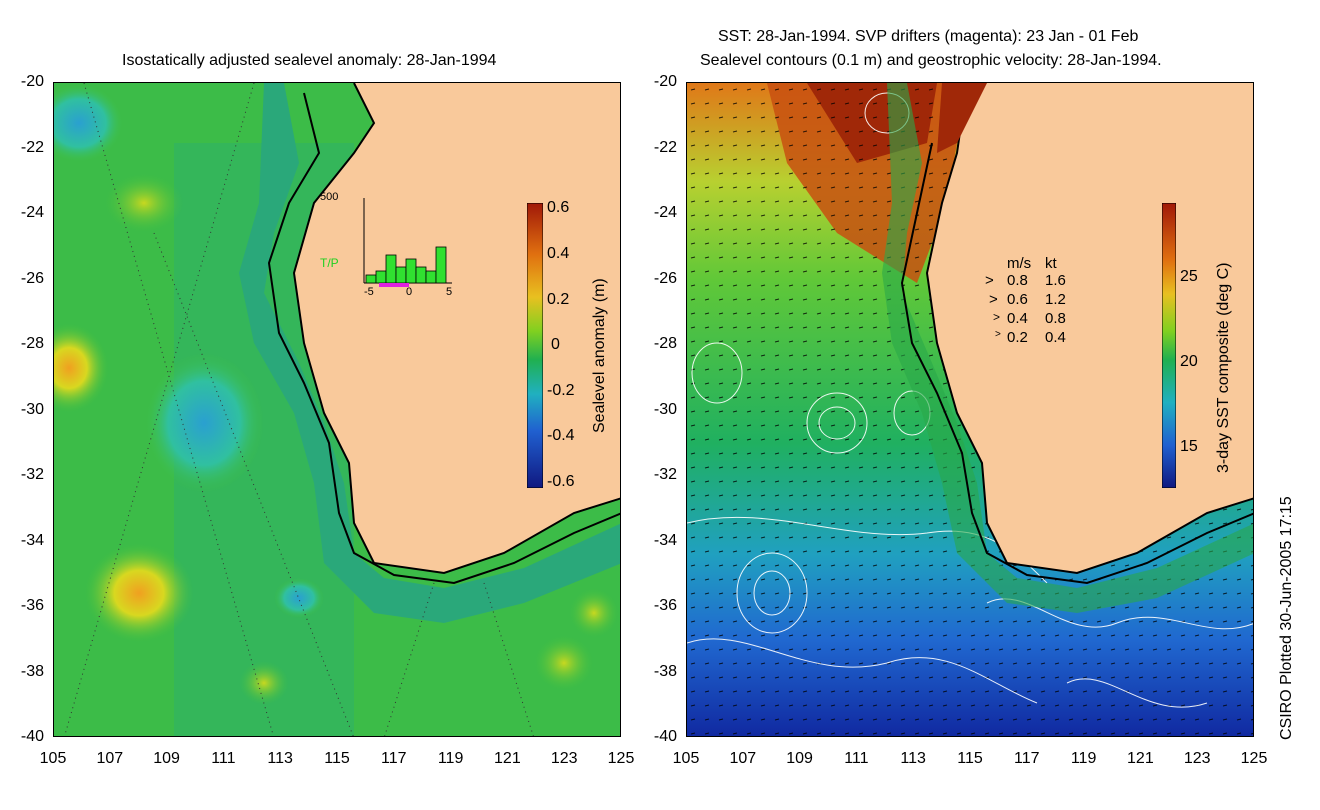 The height and width of the screenshot is (810, 1320). I want to click on credit-text: CSIRO Plotted 30-Jun-2005 17:15, so click(1286, 618).